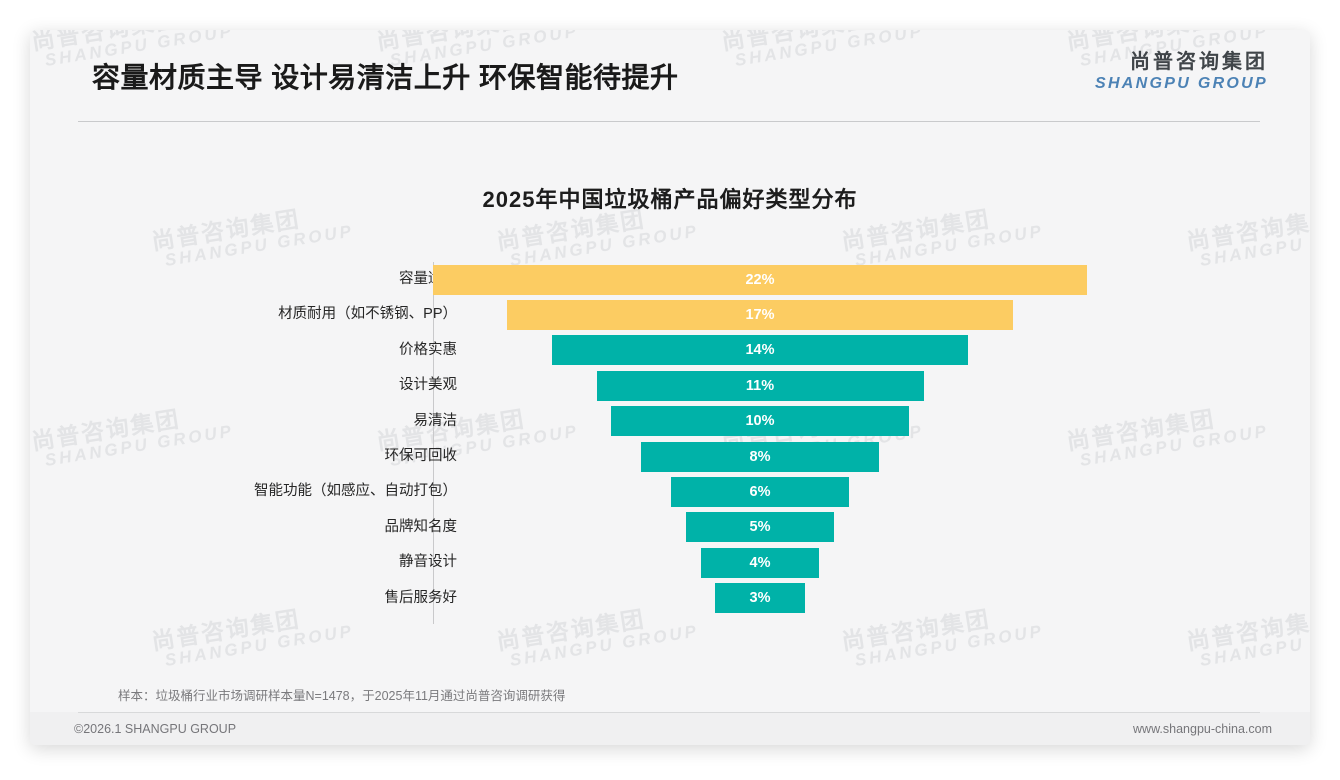  I want to click on bar-row: 环保可回收 8%, so click(670, 456).